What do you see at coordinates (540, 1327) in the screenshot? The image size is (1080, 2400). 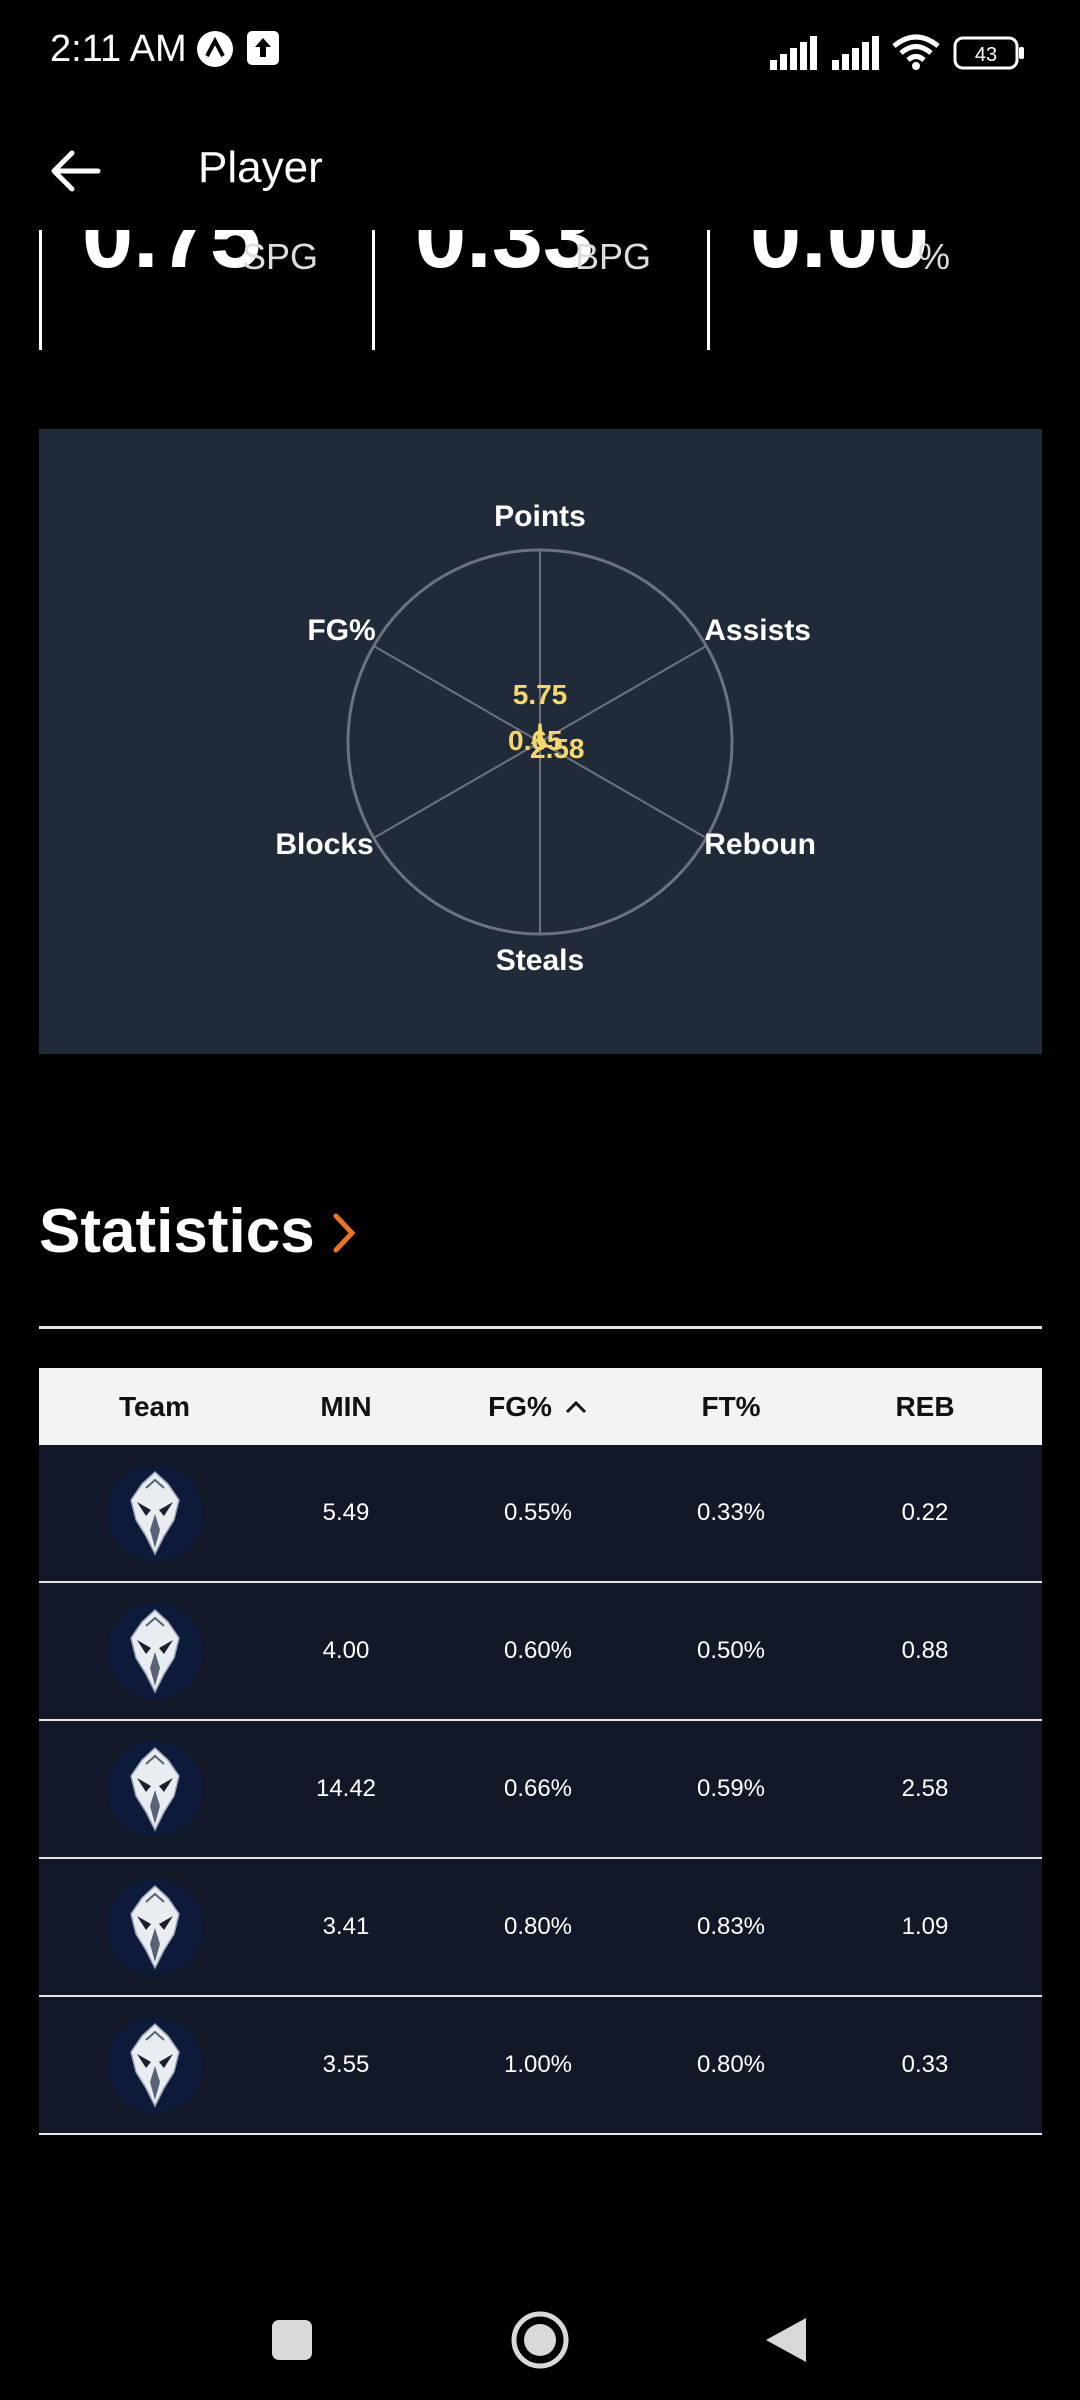 I see `divider` at bounding box center [540, 1327].